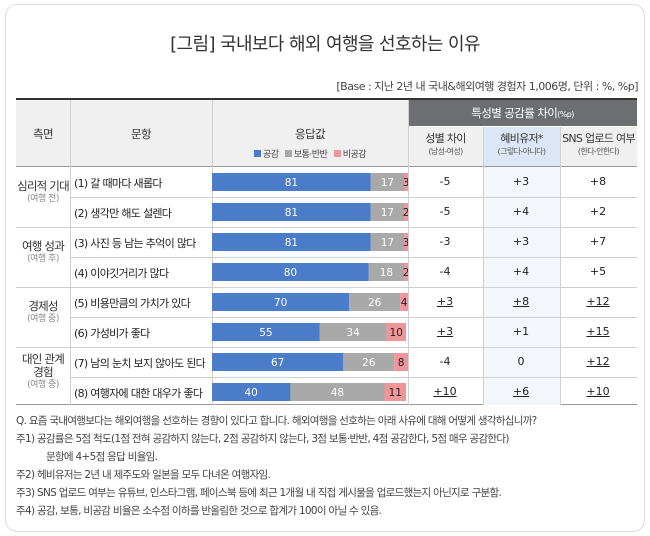 This screenshot has width=650, height=536. Describe the element at coordinates (445, 151) in the screenshot. I see `diff-header-sub: (남성-여성)` at that location.